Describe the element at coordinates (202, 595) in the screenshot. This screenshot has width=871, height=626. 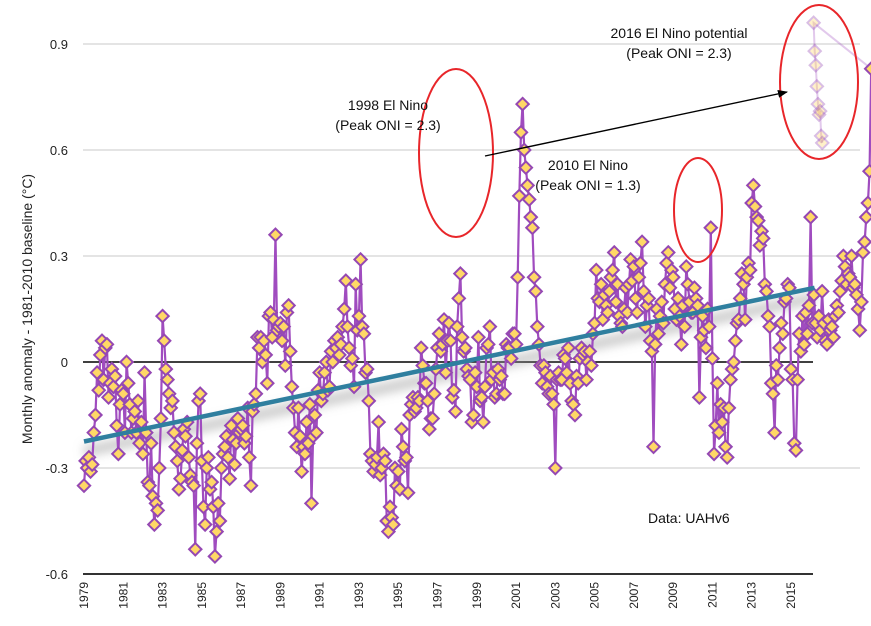
I see `x-tick-label: 1985` at that location.